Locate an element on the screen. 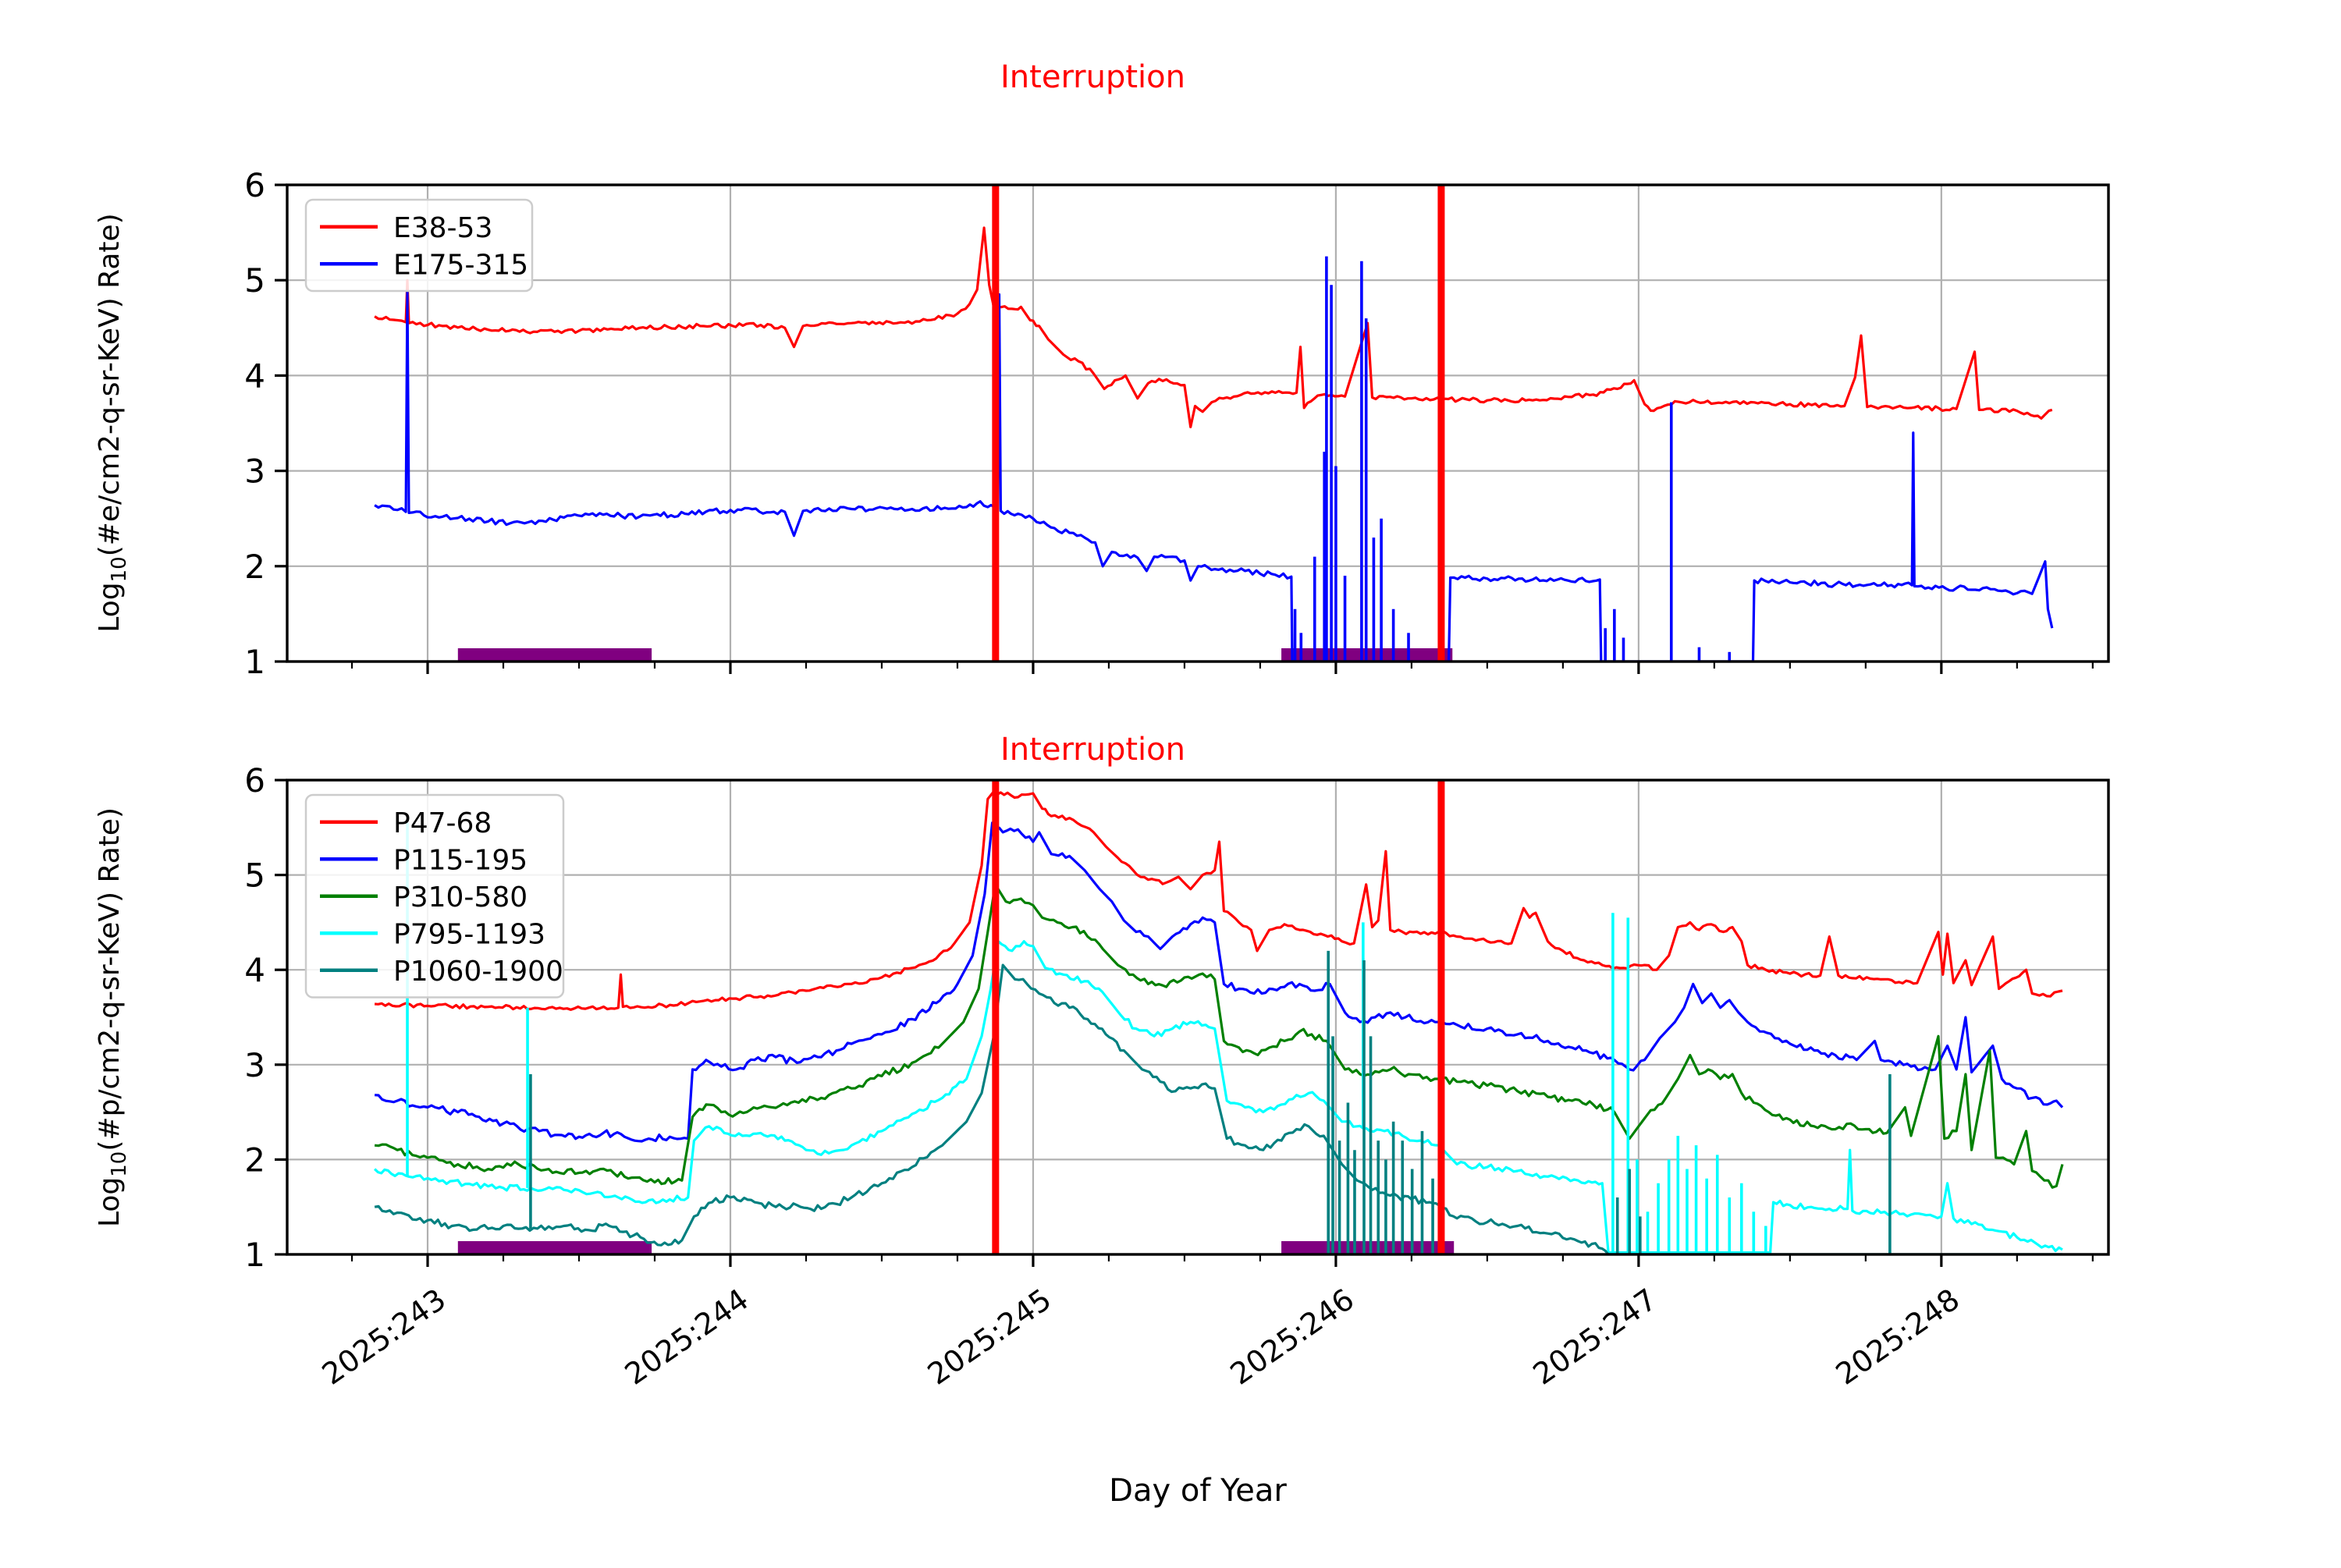  x-tick-label: 2025:248 is located at coordinates (1898, 1336).